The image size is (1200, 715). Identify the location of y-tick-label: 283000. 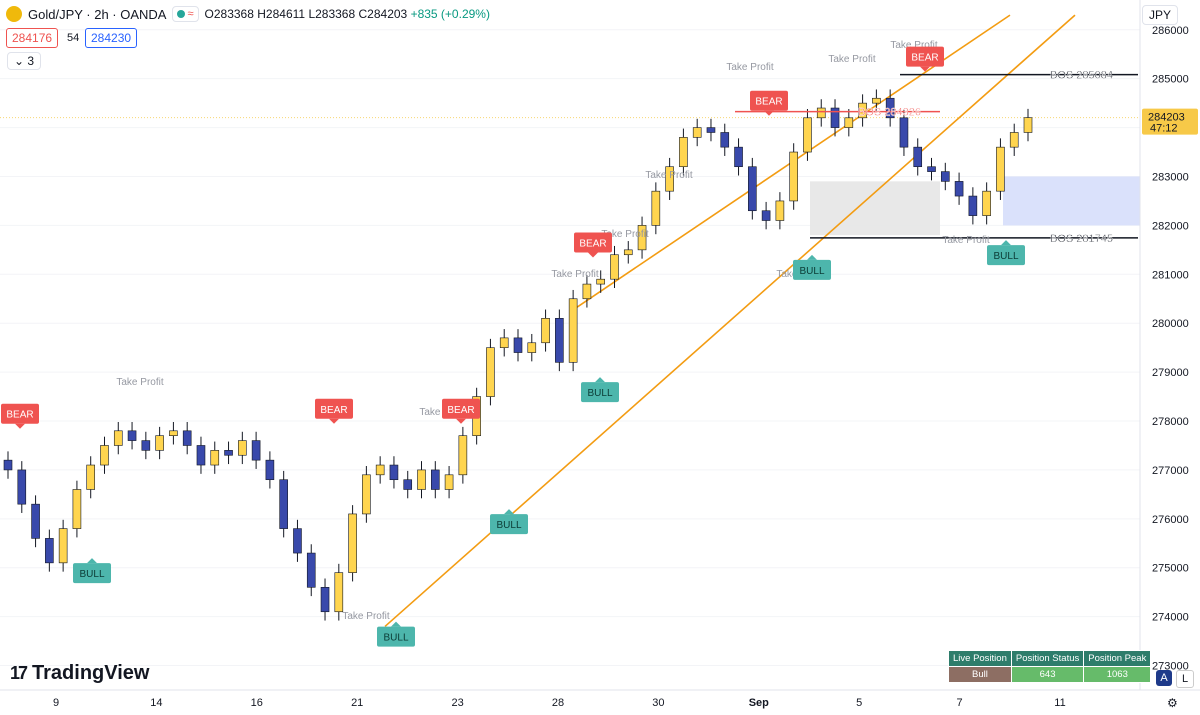
(1170, 177).